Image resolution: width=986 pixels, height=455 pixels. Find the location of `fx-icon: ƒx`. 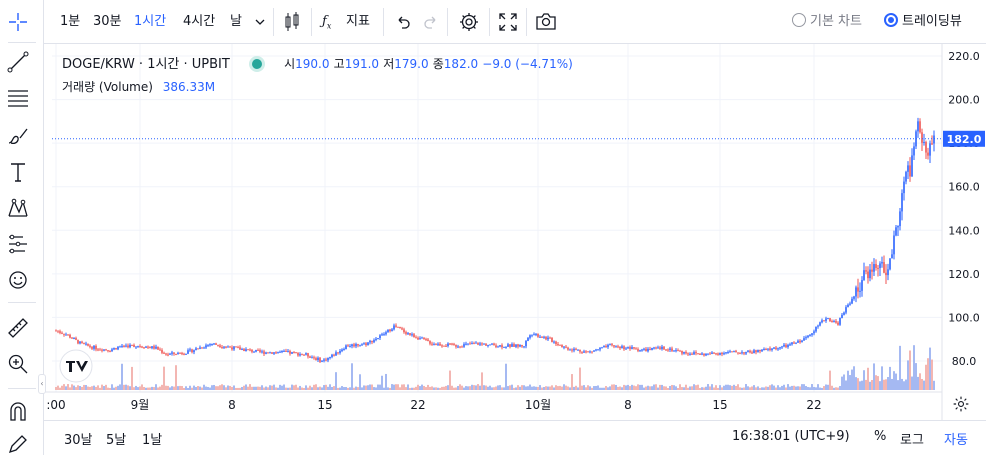

fx-icon: ƒx is located at coordinates (327, 22).